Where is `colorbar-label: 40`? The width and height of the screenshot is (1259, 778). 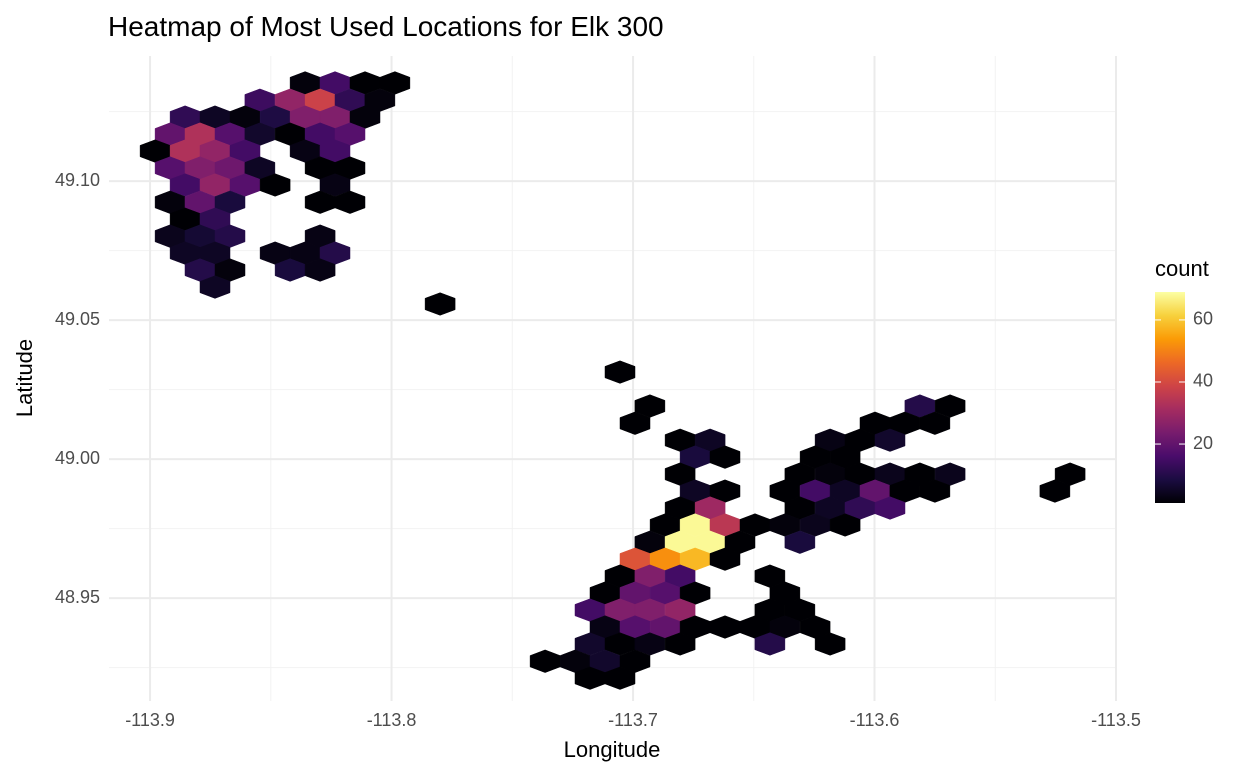
colorbar-label: 40 is located at coordinates (1203, 381).